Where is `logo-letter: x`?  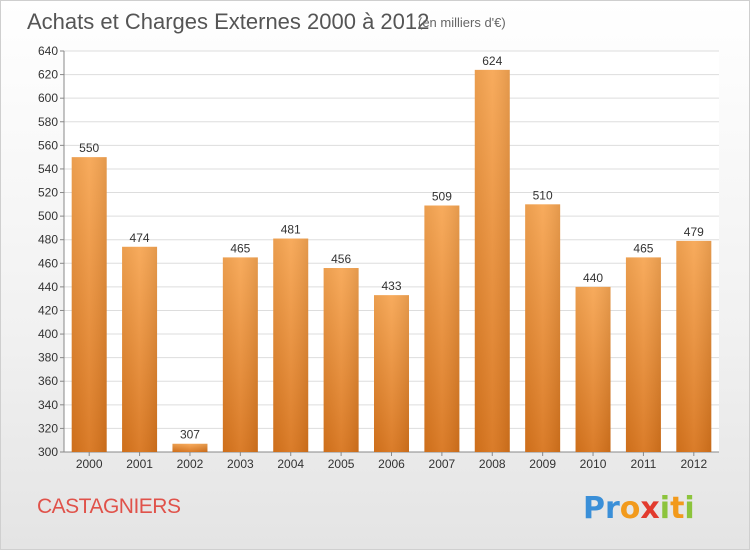 logo-letter: x is located at coordinates (650, 508).